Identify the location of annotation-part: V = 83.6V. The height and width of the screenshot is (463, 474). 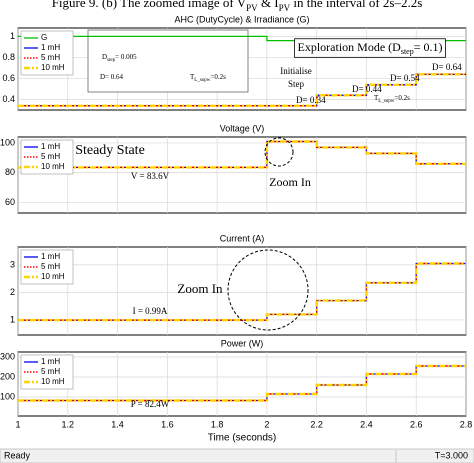
(150, 176).